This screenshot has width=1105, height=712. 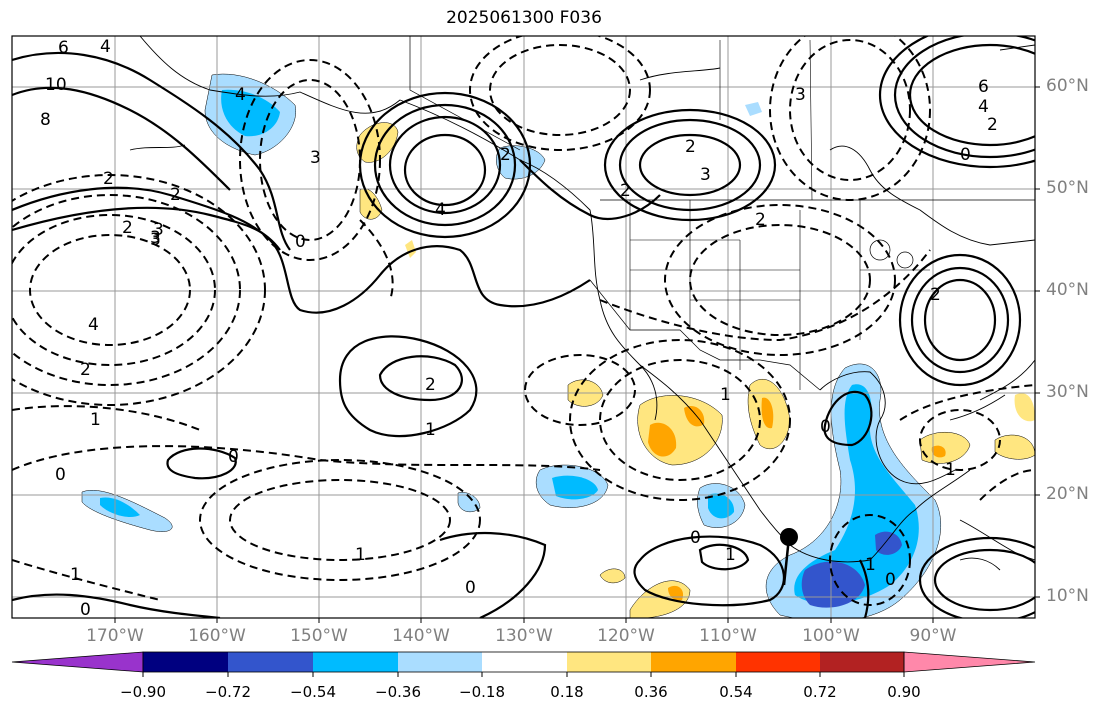 What do you see at coordinates (567, 692) in the screenshot?
I see `colorbar-tick-label: 0.18` at bounding box center [567, 692].